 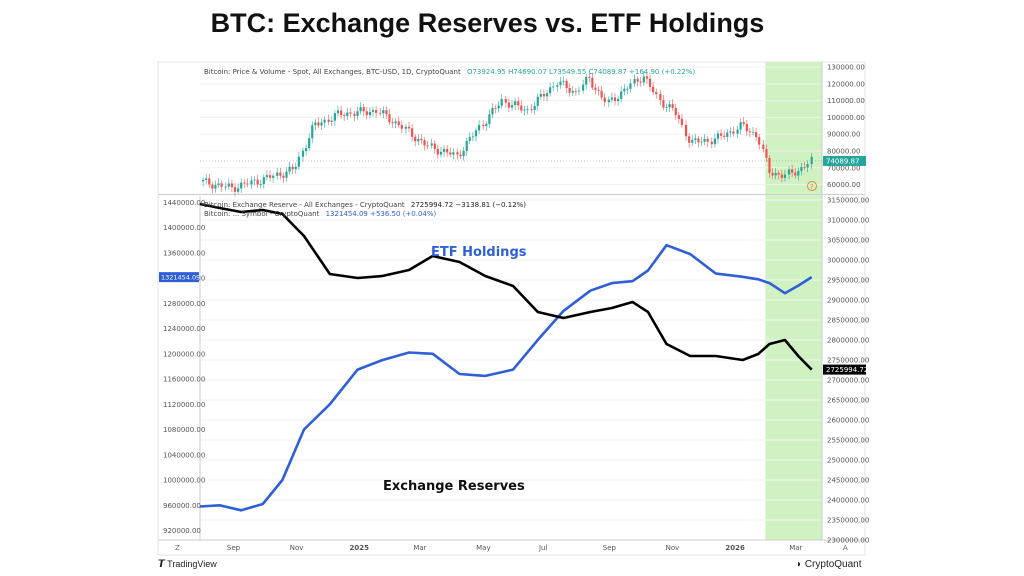 What do you see at coordinates (846, 548) in the screenshot?
I see `auto-scale-button` at bounding box center [846, 548].